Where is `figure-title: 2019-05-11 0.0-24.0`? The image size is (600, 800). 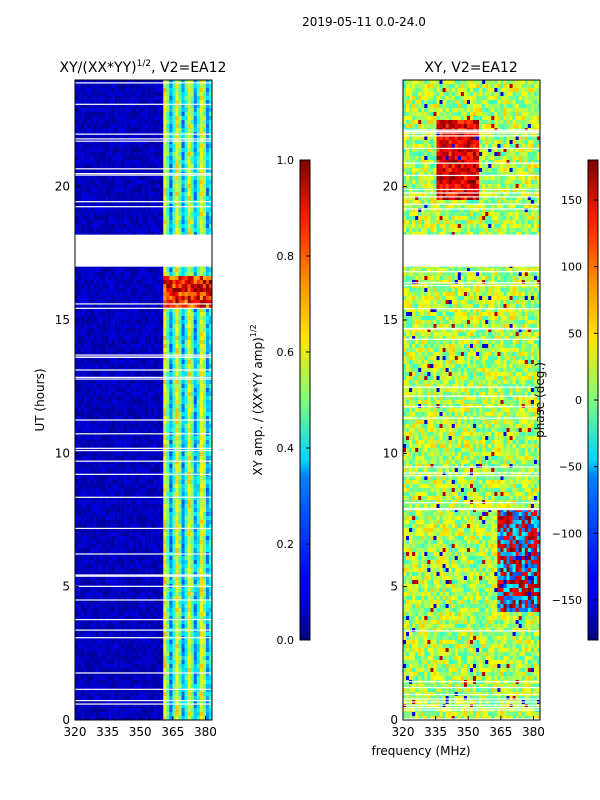 figure-title: 2019-05-11 0.0-24.0 is located at coordinates (364, 22).